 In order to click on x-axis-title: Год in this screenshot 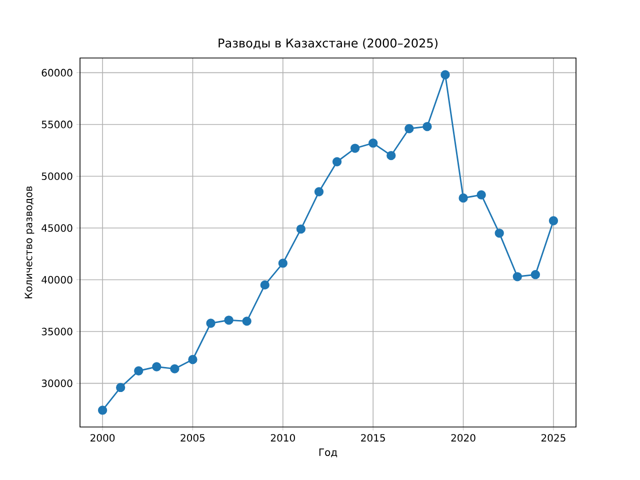, I will do `click(328, 453)`.